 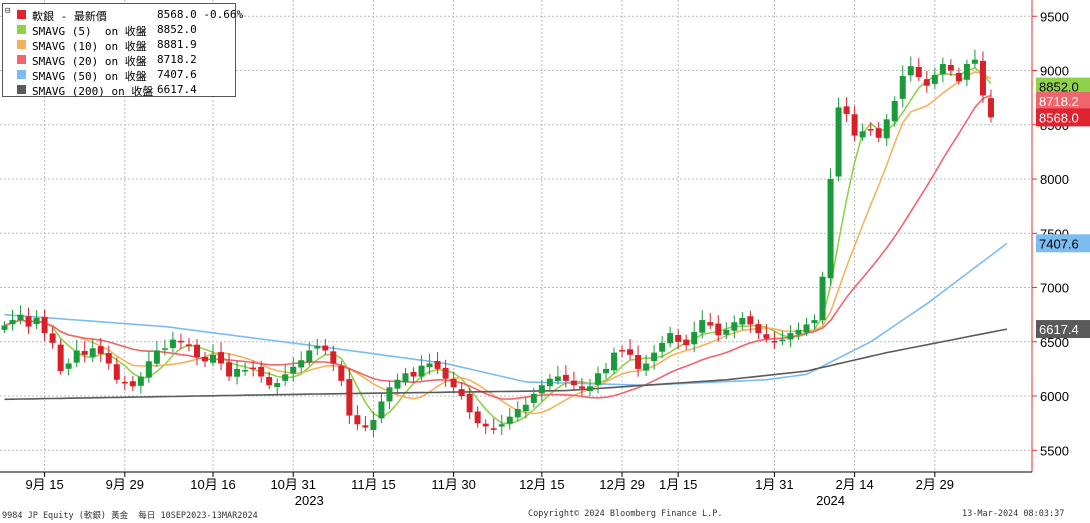 What do you see at coordinates (69, 16) in the screenshot?
I see `legend-series-name: 軟銀 - 最新價` at bounding box center [69, 16].